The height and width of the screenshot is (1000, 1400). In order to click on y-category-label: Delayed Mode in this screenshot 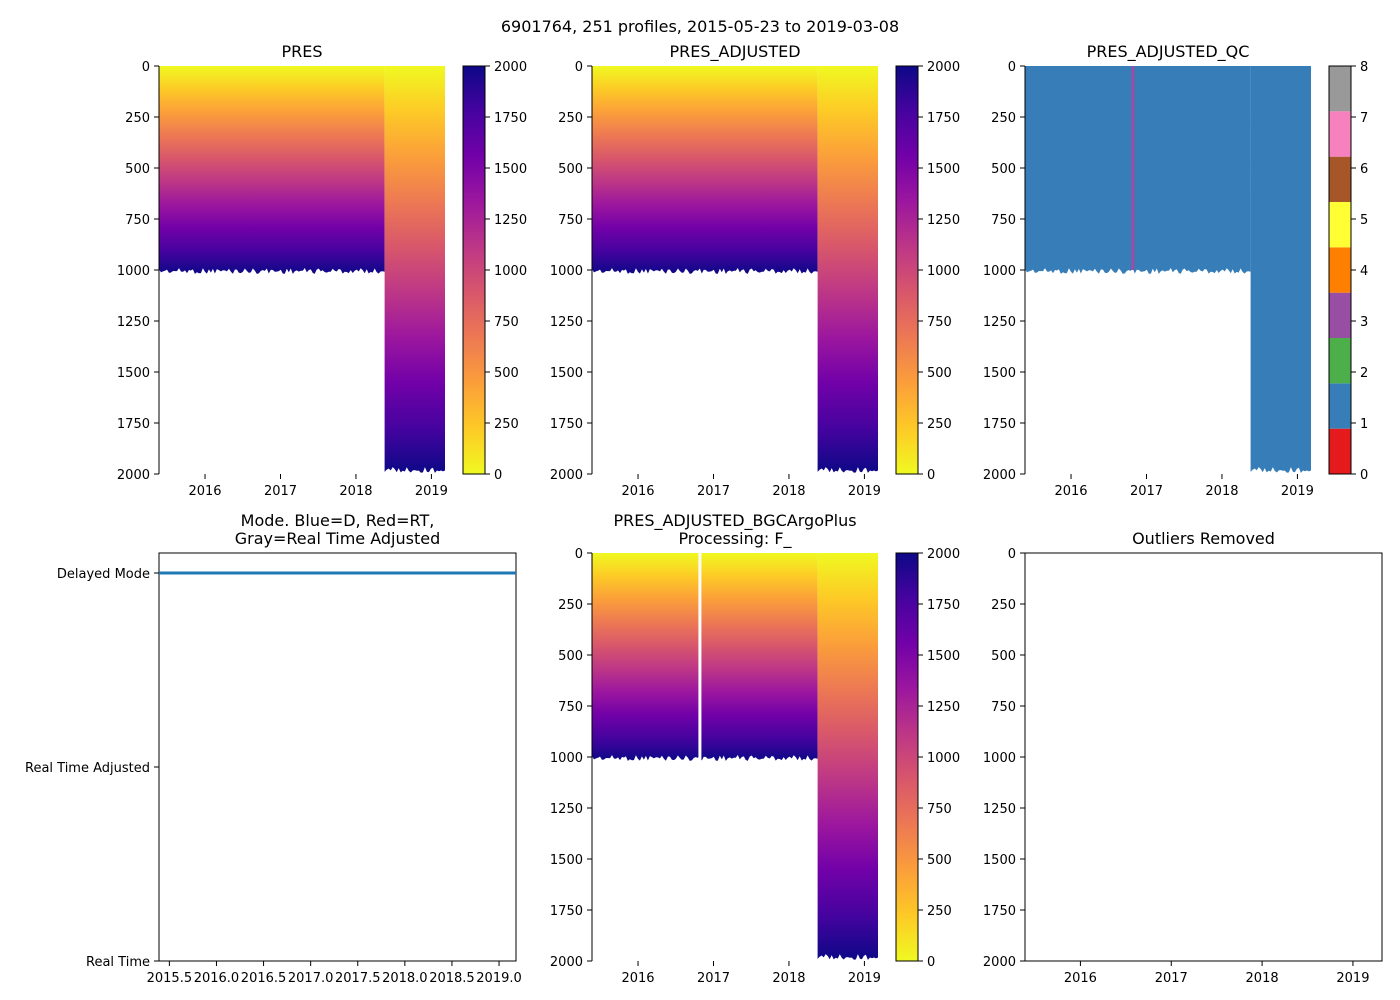, I will do `click(103, 574)`.